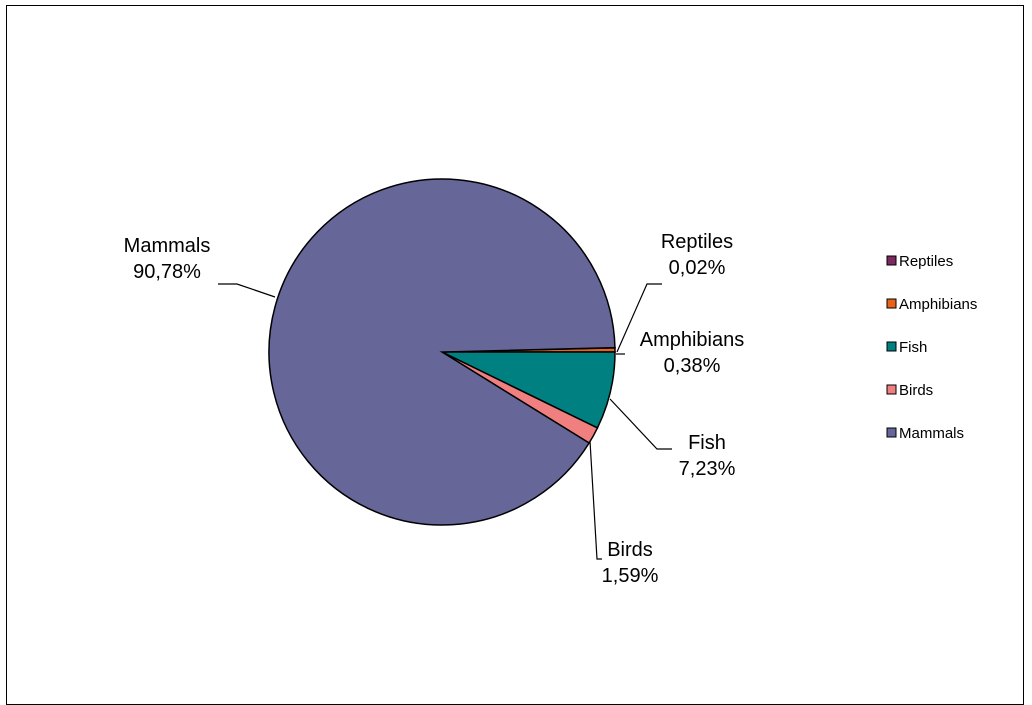 This screenshot has height=705, width=1032. Describe the element at coordinates (926, 261) in the screenshot. I see `legend-label-reptiles: Reptiles` at that location.